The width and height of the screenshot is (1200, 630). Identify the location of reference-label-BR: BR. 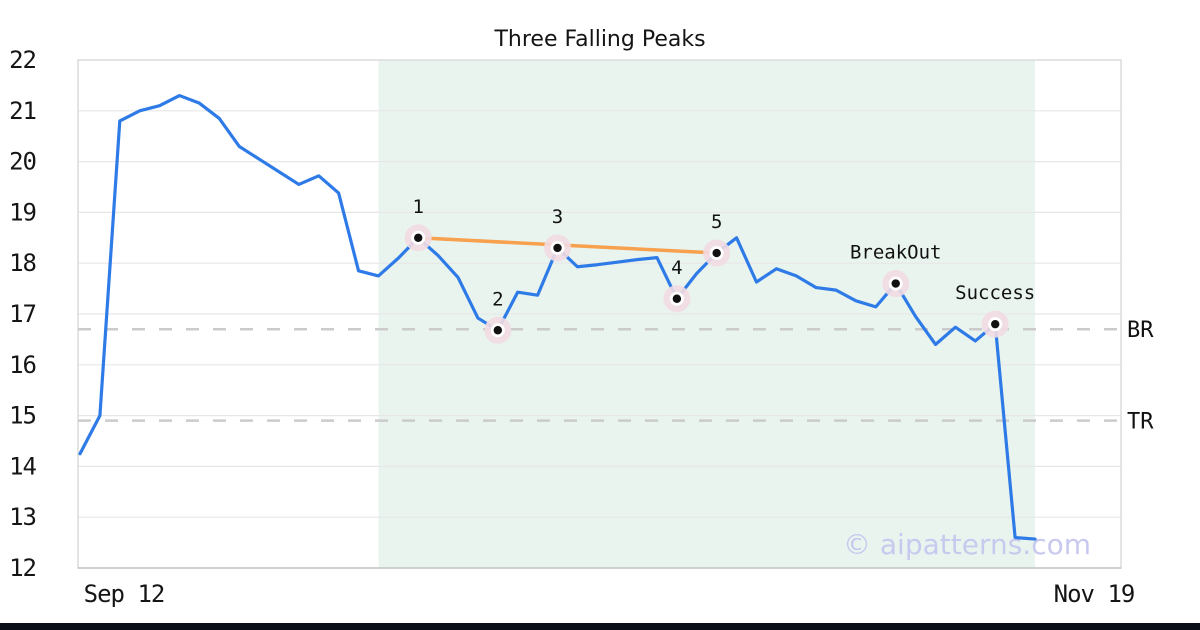
(1140, 330).